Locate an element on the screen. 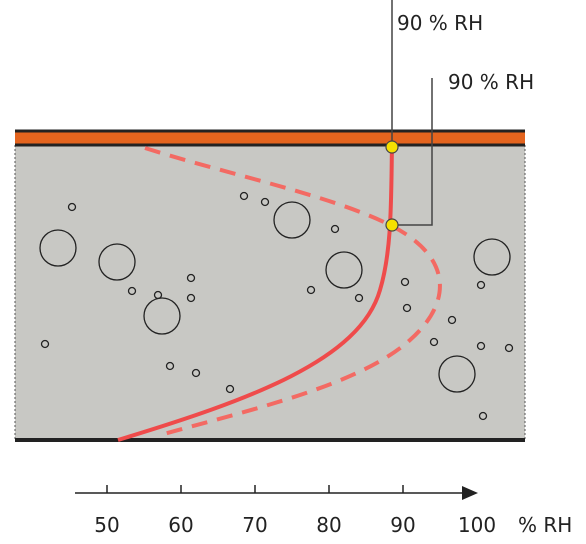 This screenshot has width=586, height=544. axis-arrow is located at coordinates (470, 493).